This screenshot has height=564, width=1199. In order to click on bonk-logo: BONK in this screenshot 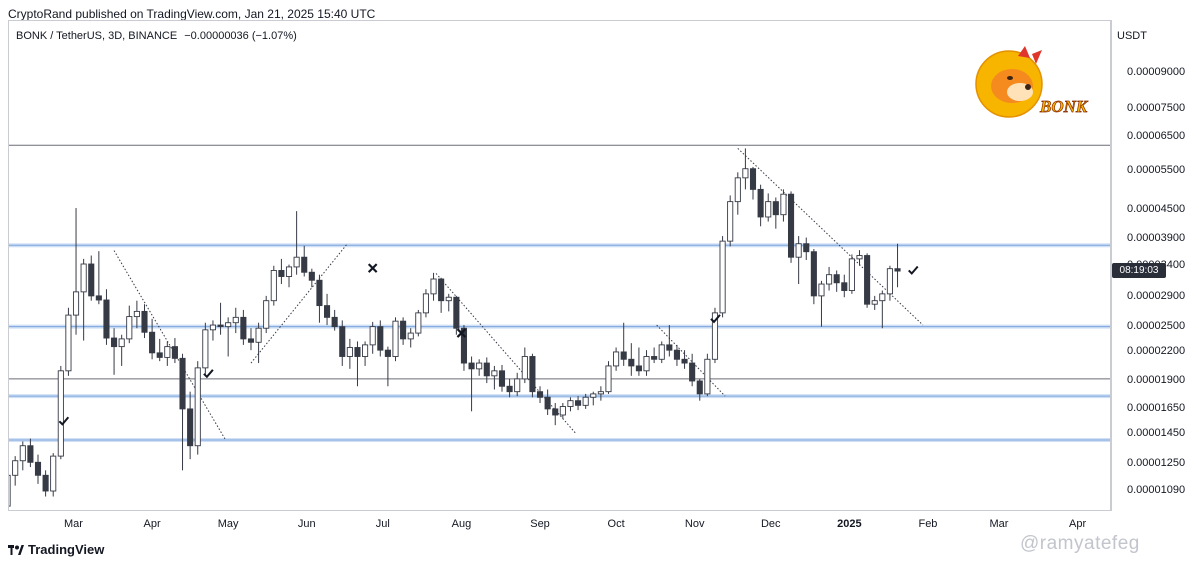, I will do `click(1032, 82)`.